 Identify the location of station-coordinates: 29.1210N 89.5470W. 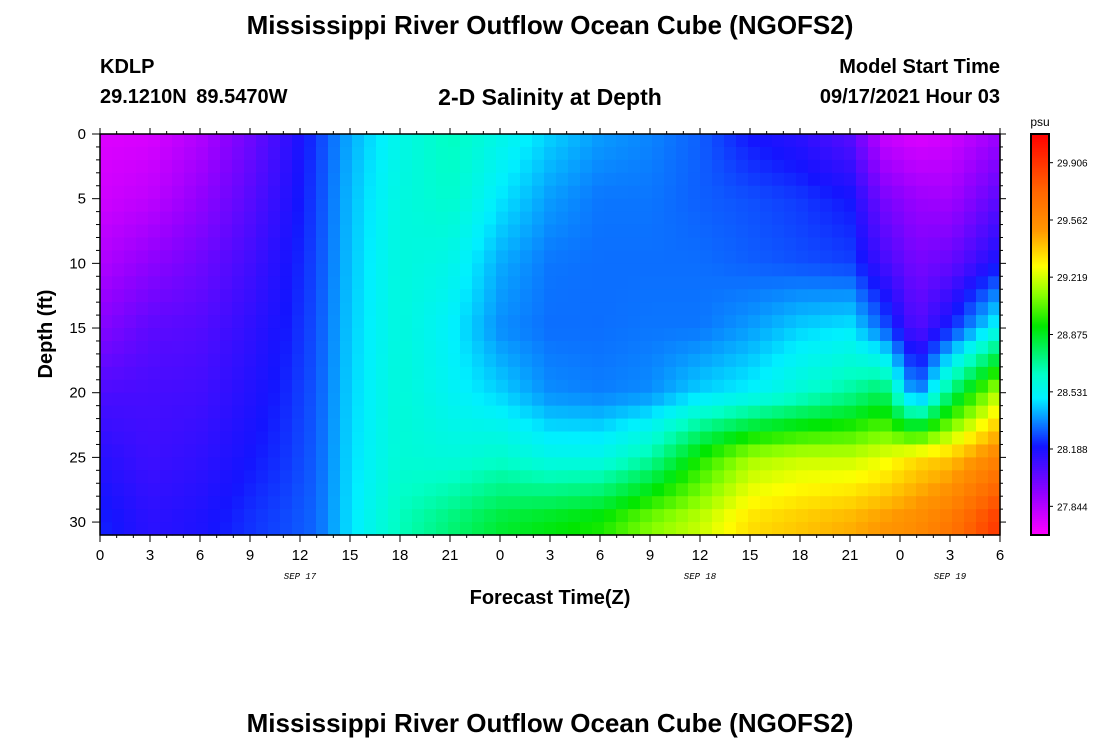
(194, 97).